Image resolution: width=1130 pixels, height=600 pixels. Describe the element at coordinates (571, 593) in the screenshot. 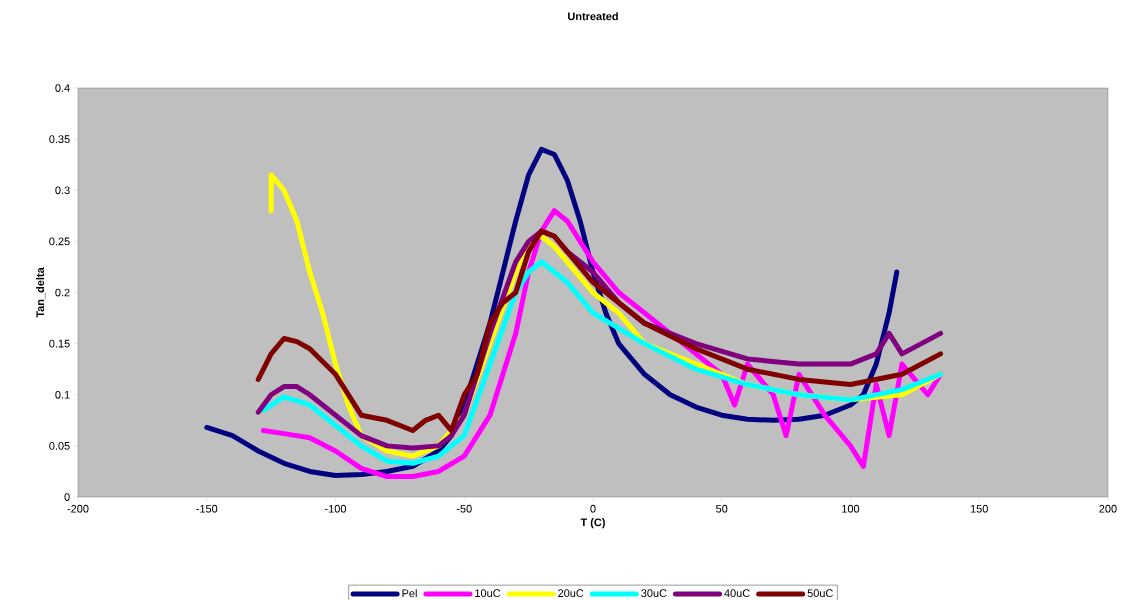

I see `legend-label: 20uC` at that location.